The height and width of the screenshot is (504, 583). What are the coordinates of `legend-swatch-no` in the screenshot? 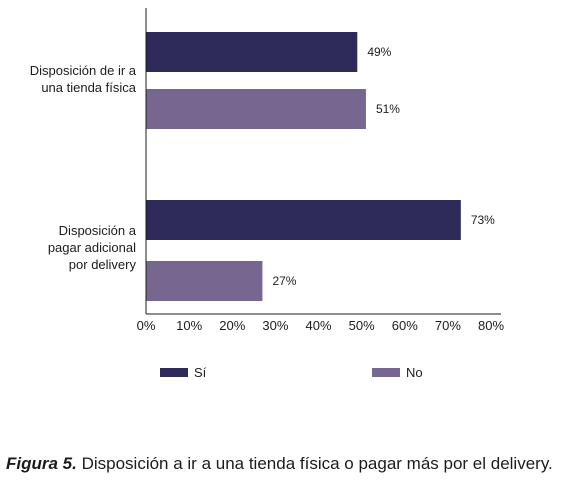 It's located at (386, 372).